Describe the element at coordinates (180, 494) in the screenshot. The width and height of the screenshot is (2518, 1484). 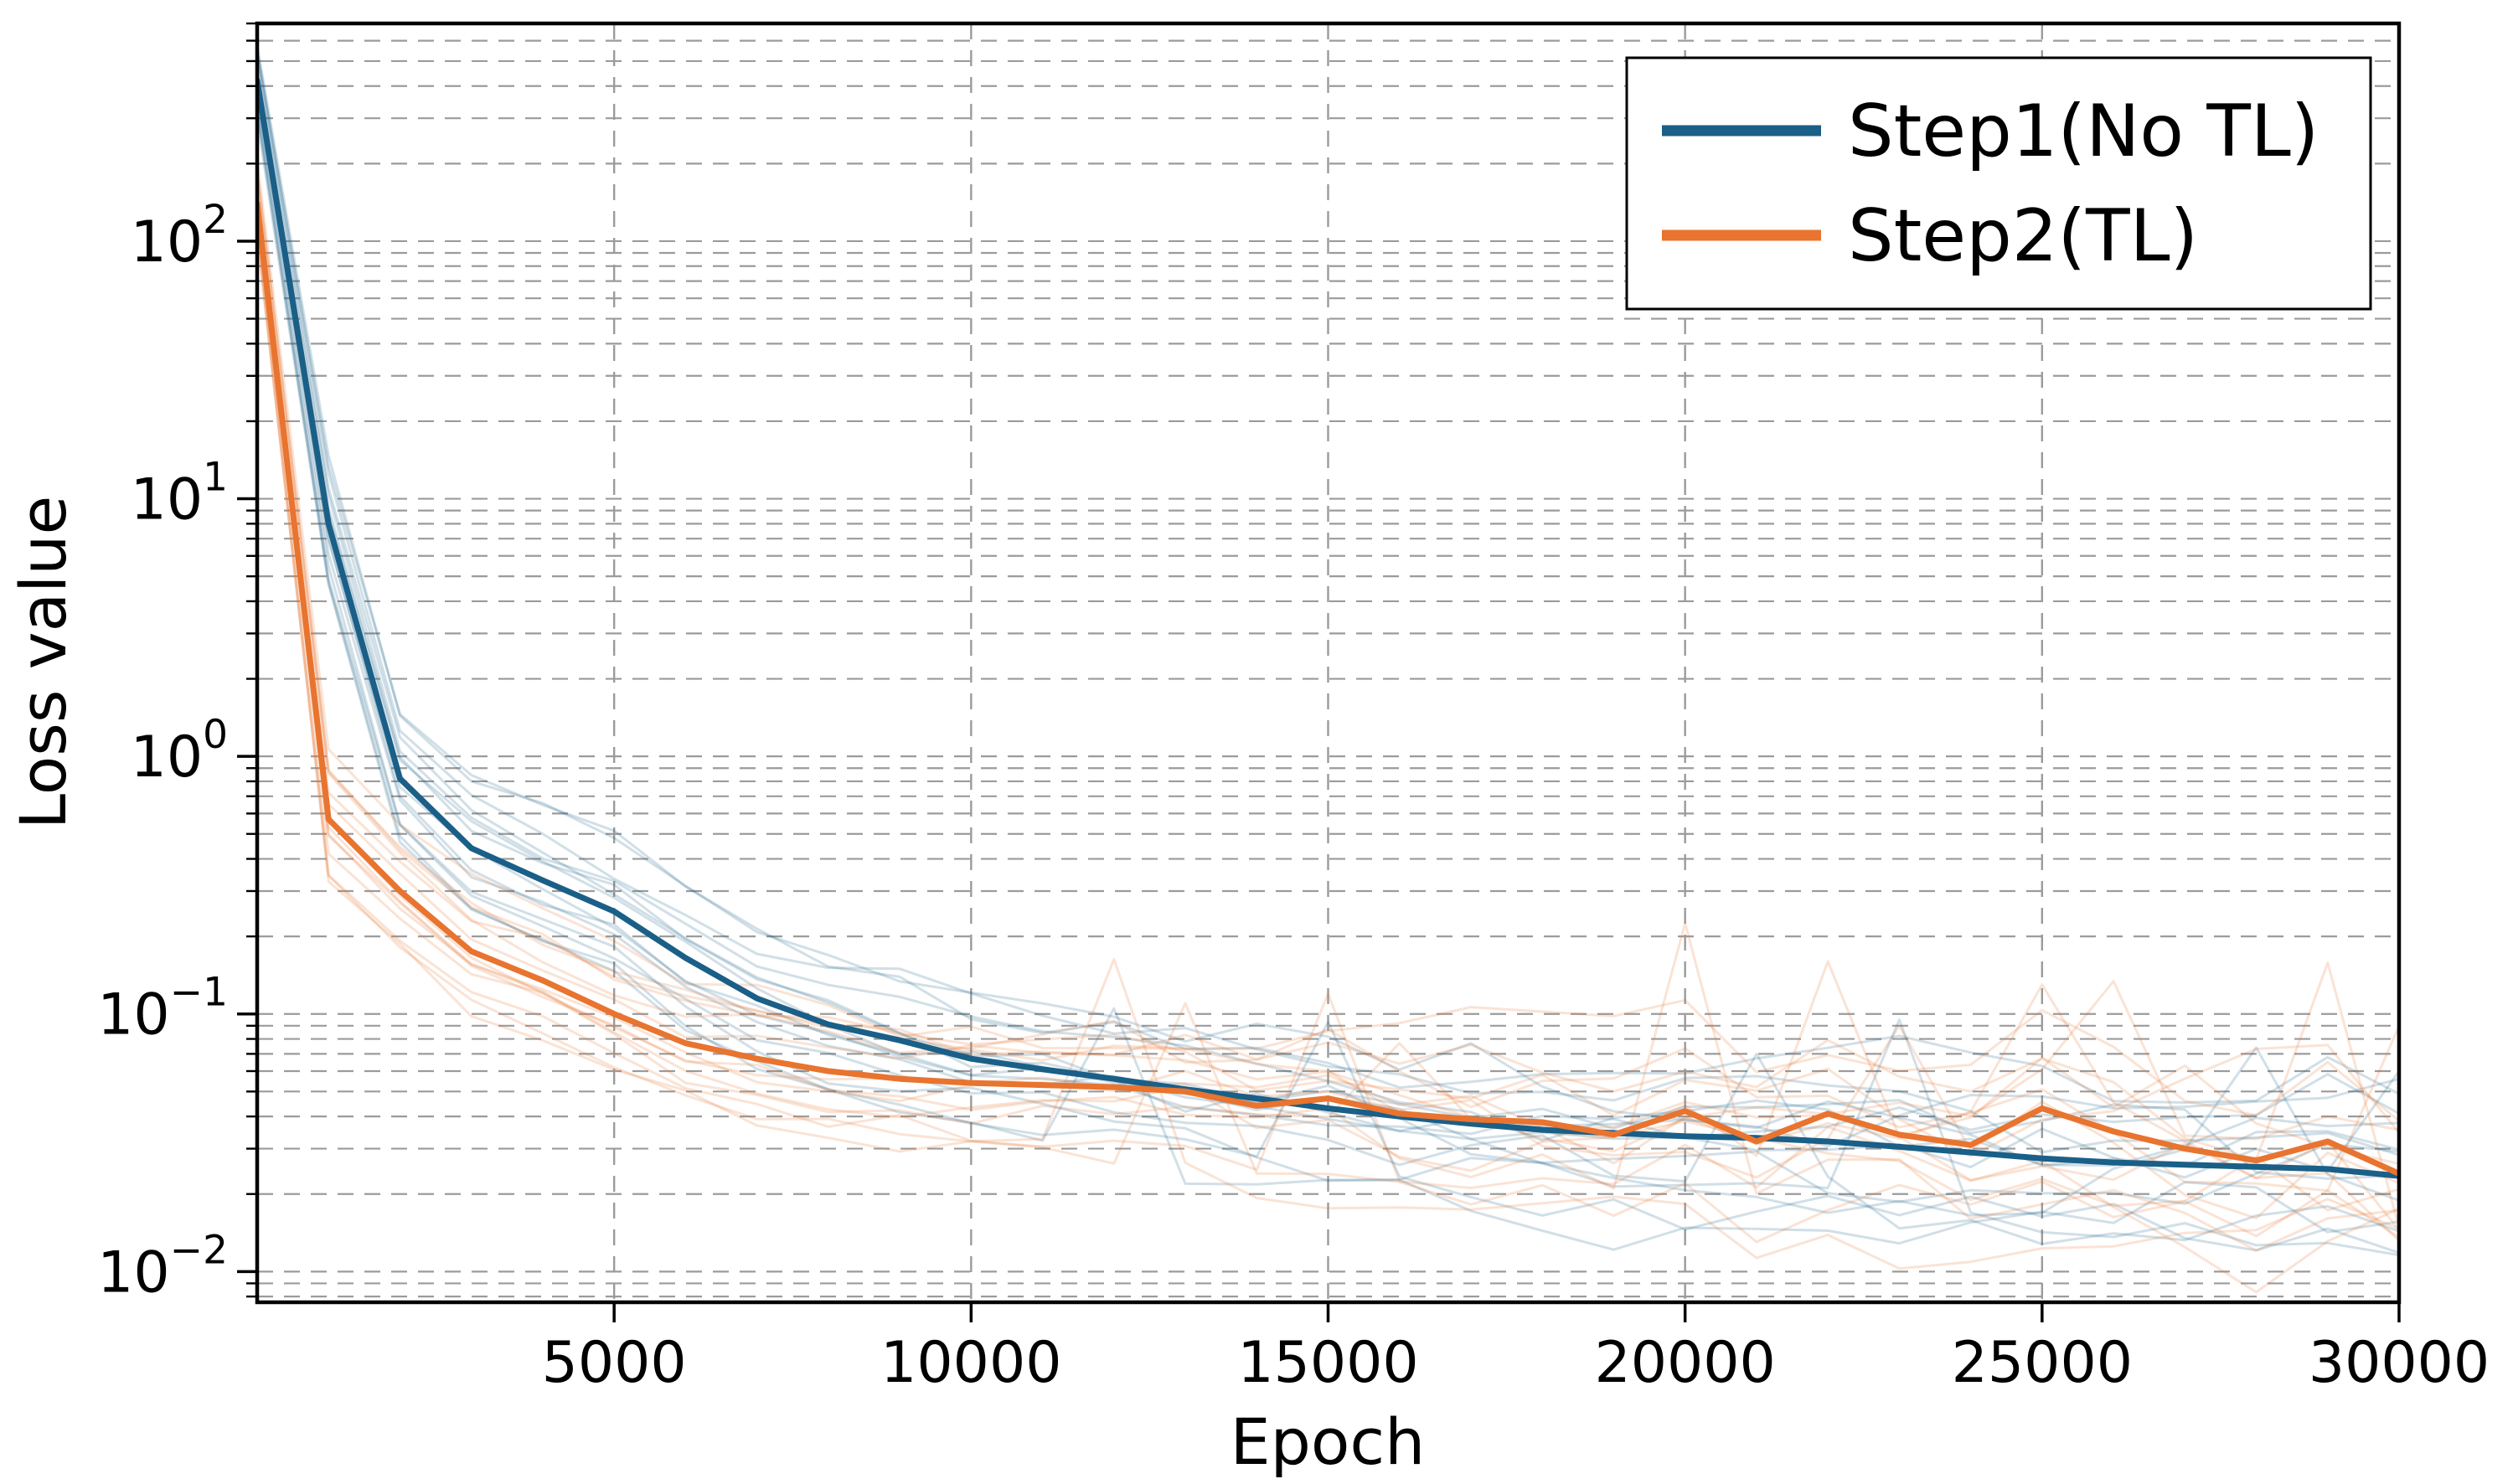
I see `y-tick-label: 10¹` at that location.